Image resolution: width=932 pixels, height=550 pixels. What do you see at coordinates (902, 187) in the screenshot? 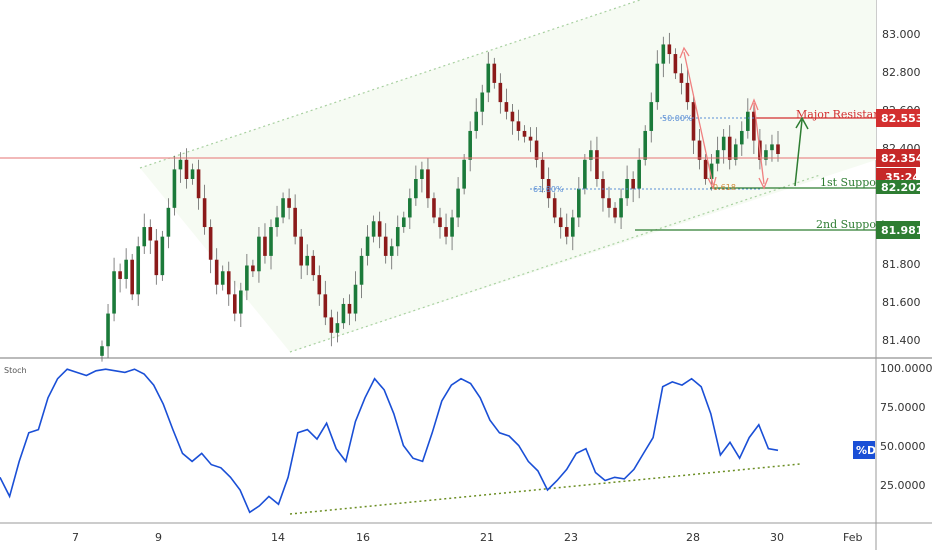
I see `first-support-badge-text: 82.202` at bounding box center [902, 187].